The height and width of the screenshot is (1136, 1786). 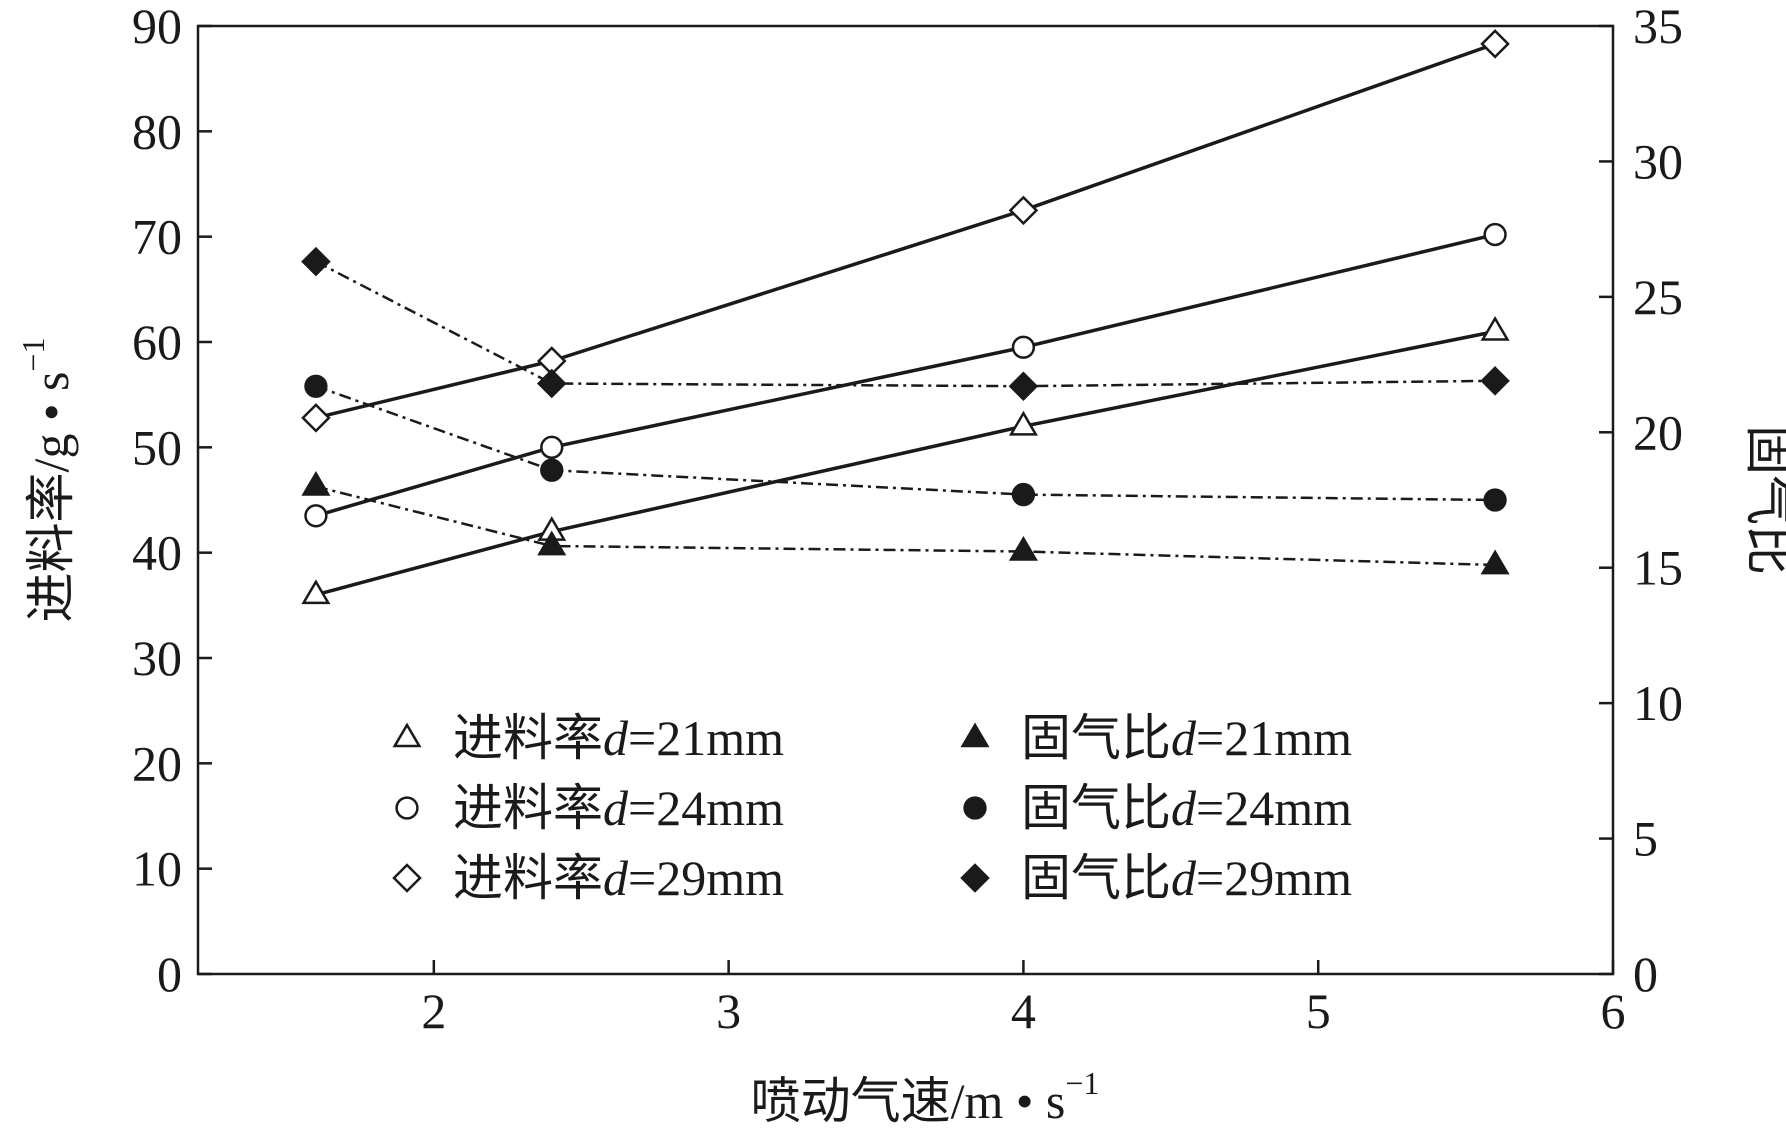 What do you see at coordinates (1658, 432) in the screenshot?
I see `y-right-tick-label: 20` at bounding box center [1658, 432].